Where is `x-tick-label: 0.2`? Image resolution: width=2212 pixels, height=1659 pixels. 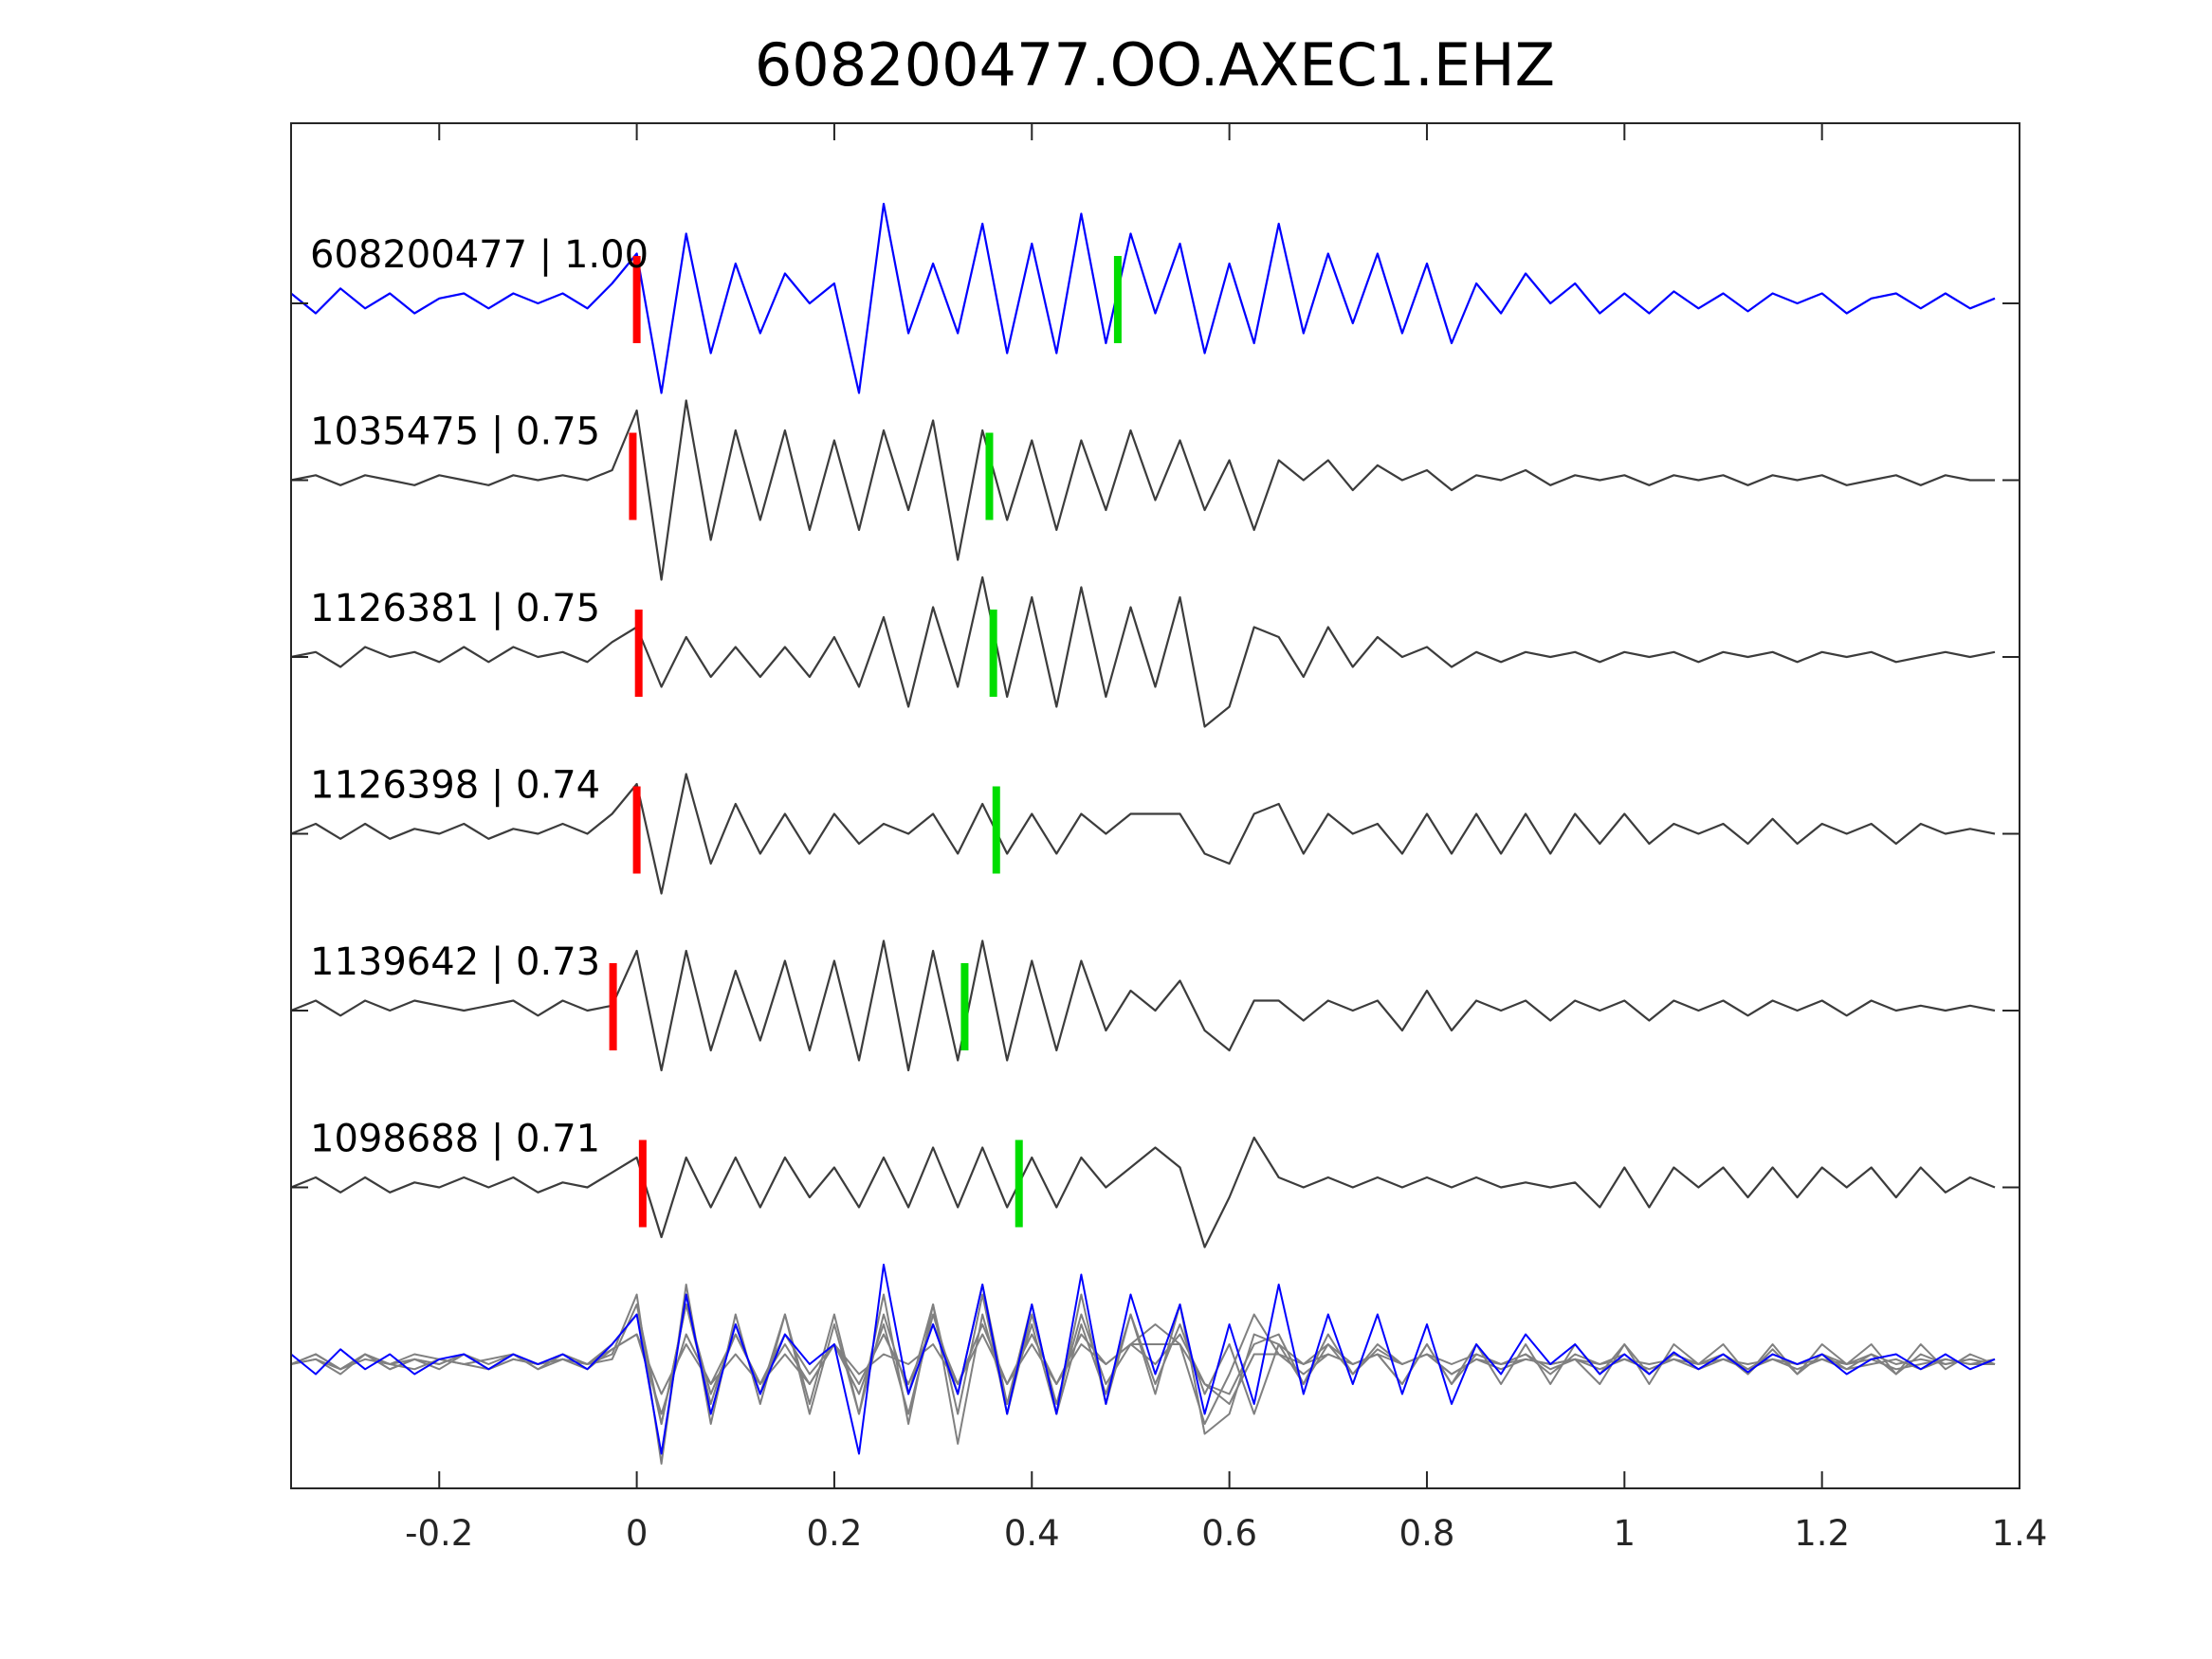 x-tick-label: 0.2 is located at coordinates (835, 1533).